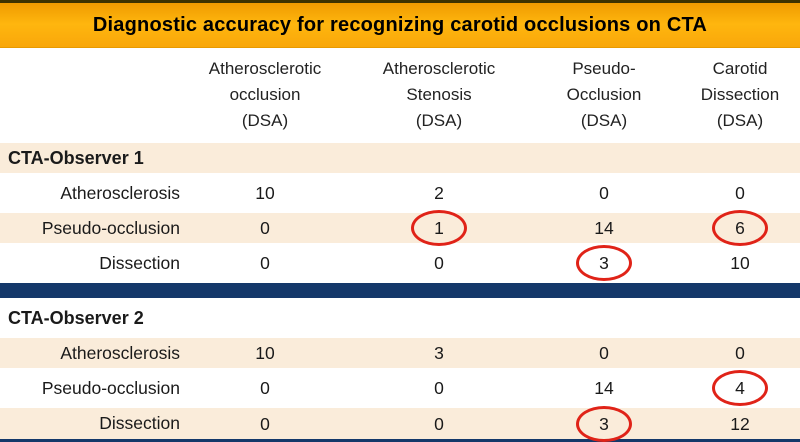 The width and height of the screenshot is (800, 442). What do you see at coordinates (400, 193) in the screenshot?
I see `table-row: Atherosclerosis 10 2 0 0` at bounding box center [400, 193].